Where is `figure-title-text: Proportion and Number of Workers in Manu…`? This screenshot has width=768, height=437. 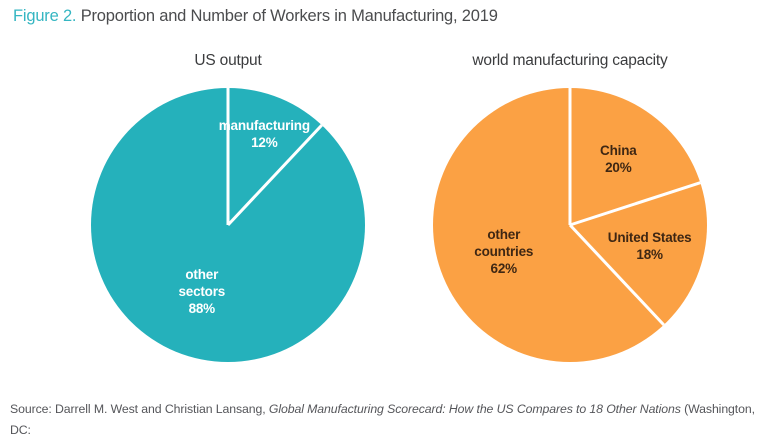
figure-title-text: Proportion and Number of Workers in Manu… is located at coordinates (287, 16).